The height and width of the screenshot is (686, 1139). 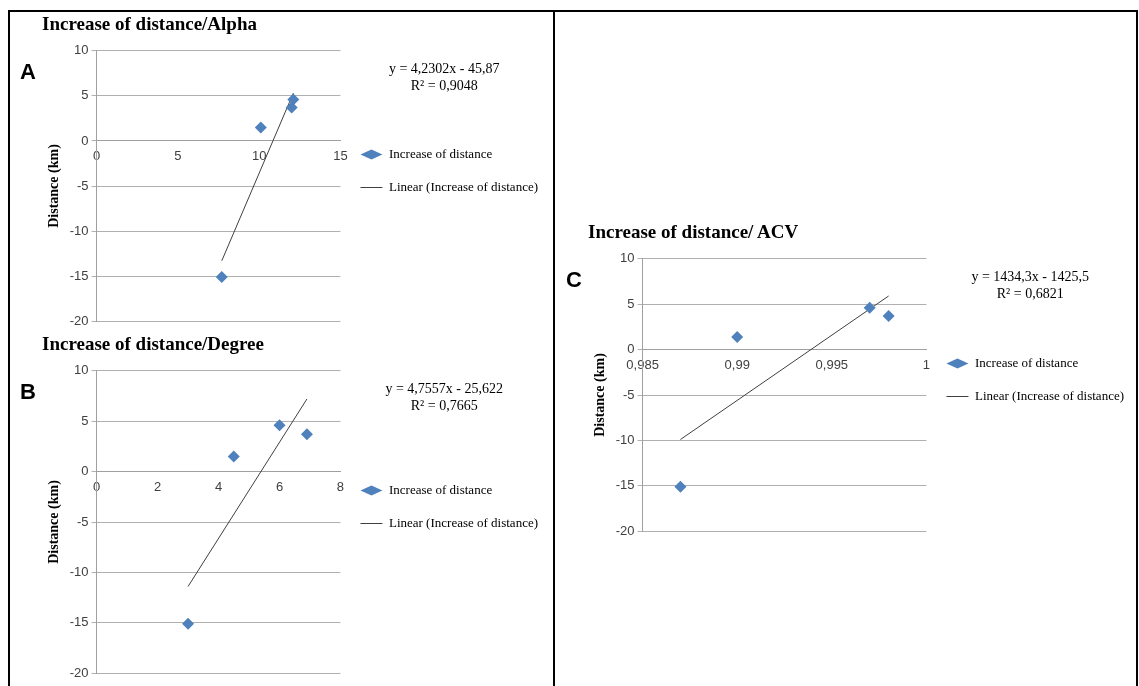 What do you see at coordinates (444, 69) in the screenshot?
I see `text: y = 4,2302x - 45,87` at bounding box center [444, 69].